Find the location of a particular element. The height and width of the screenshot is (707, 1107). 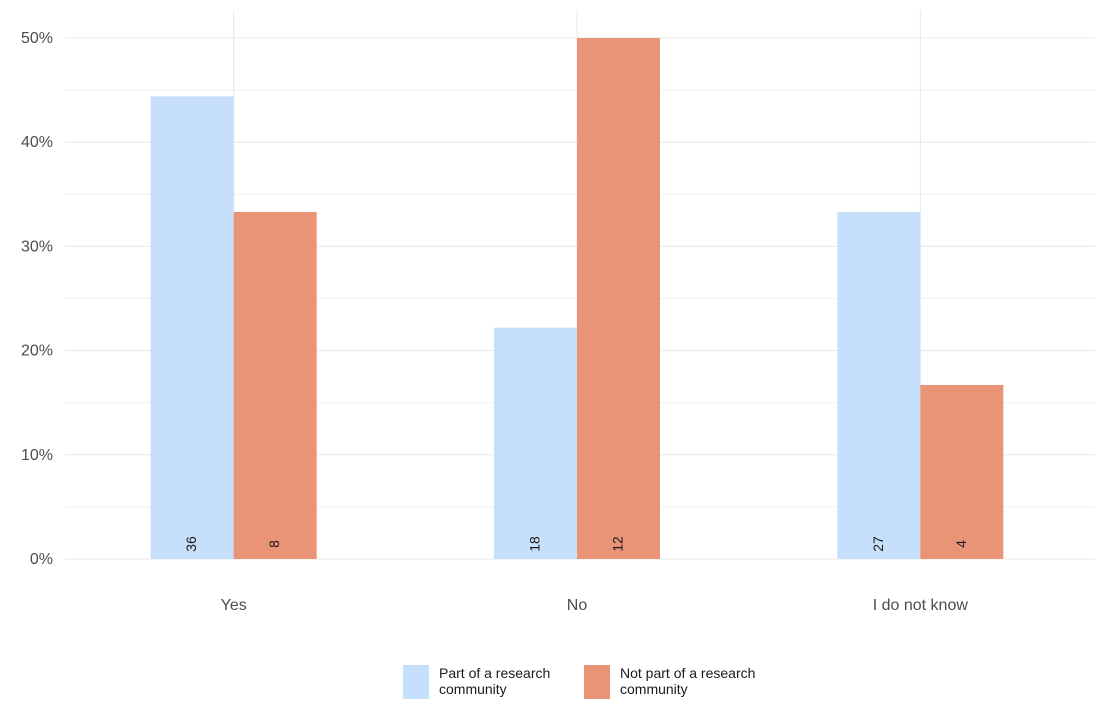

legend-item-not-part-of-community: Not part of a research community is located at coordinates (682, 682).